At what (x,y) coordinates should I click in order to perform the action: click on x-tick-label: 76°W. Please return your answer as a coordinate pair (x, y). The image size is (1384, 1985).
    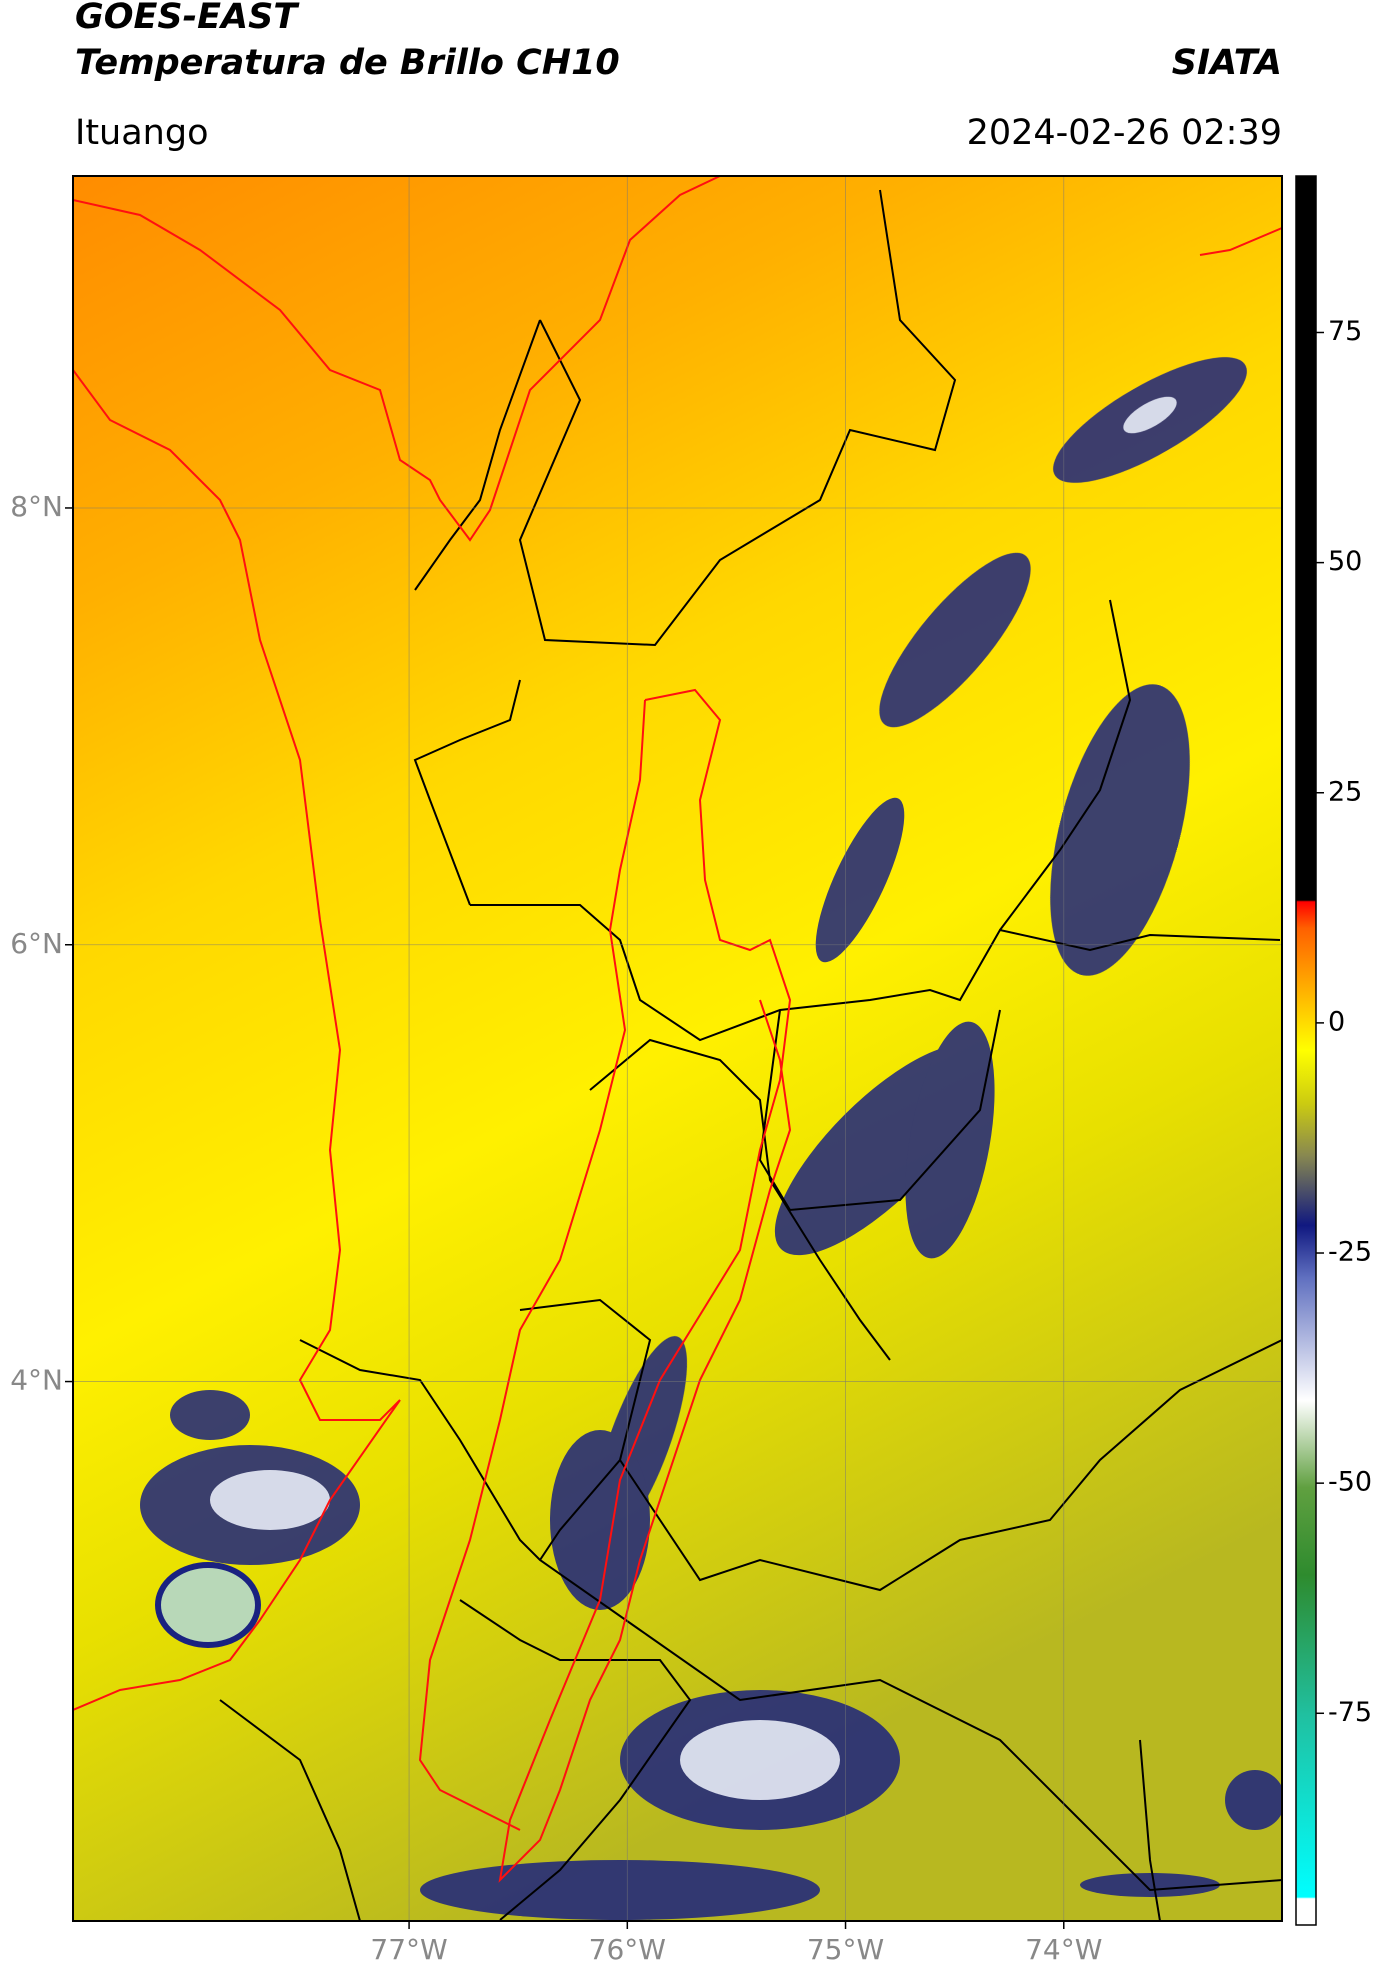
    Looking at the image, I should click on (627, 1949).